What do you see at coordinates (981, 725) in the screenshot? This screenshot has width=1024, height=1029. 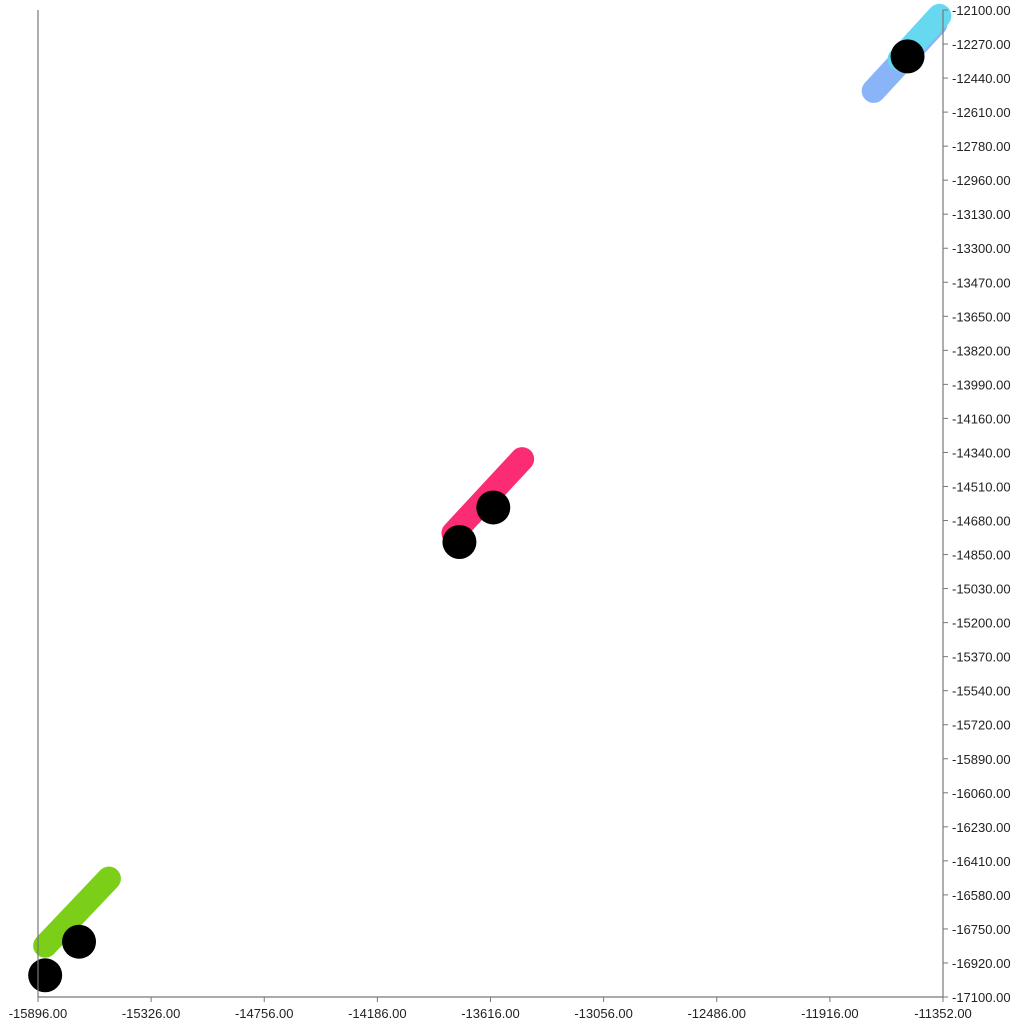 I see `y-tick-label: -15720.00` at bounding box center [981, 725].